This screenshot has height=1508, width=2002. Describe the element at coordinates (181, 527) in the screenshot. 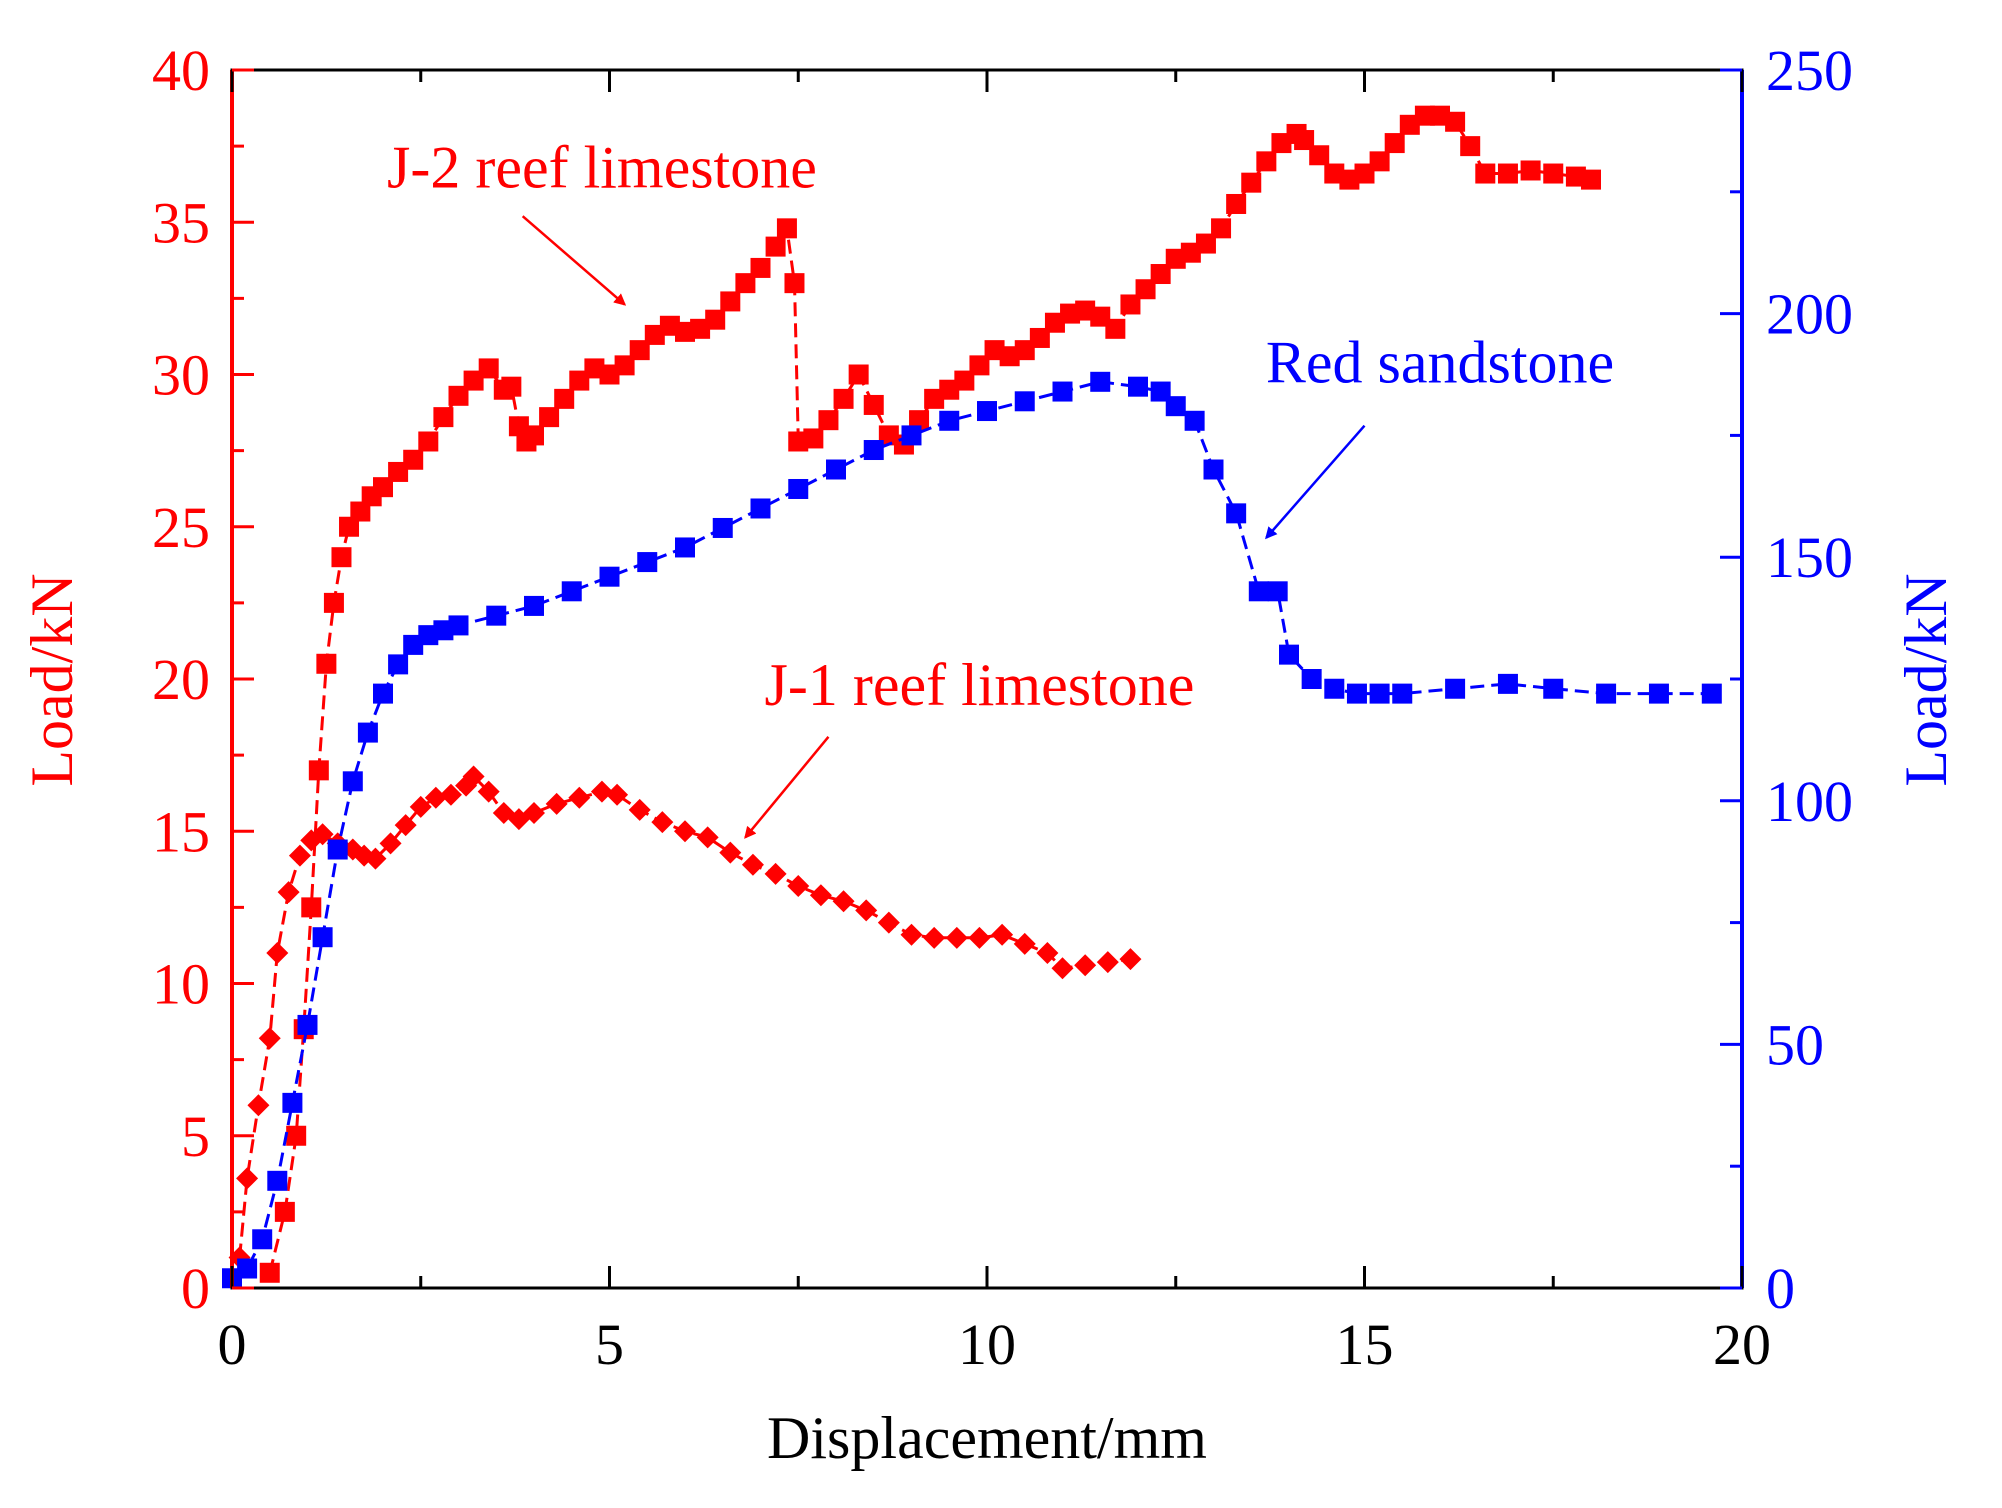

I see `y-left-tick-label: 25` at that location.